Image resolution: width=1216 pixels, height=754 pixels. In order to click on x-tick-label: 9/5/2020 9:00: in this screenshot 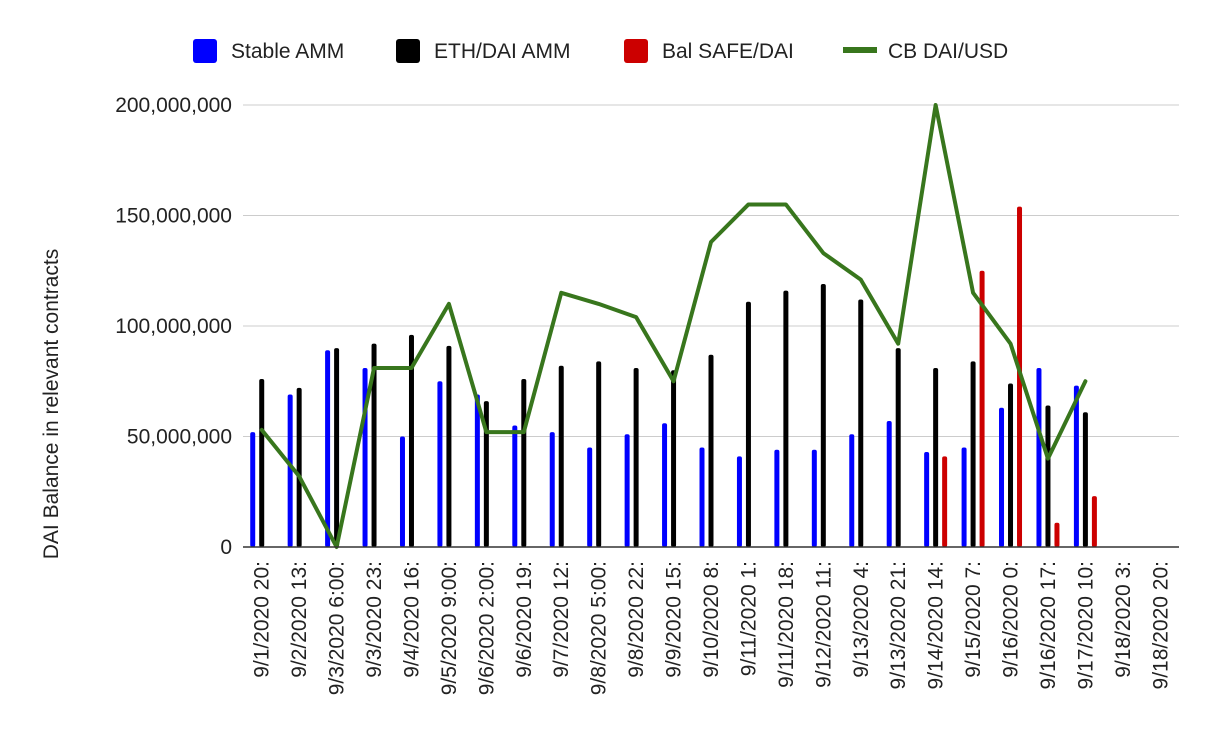, I will do `click(449, 628)`.